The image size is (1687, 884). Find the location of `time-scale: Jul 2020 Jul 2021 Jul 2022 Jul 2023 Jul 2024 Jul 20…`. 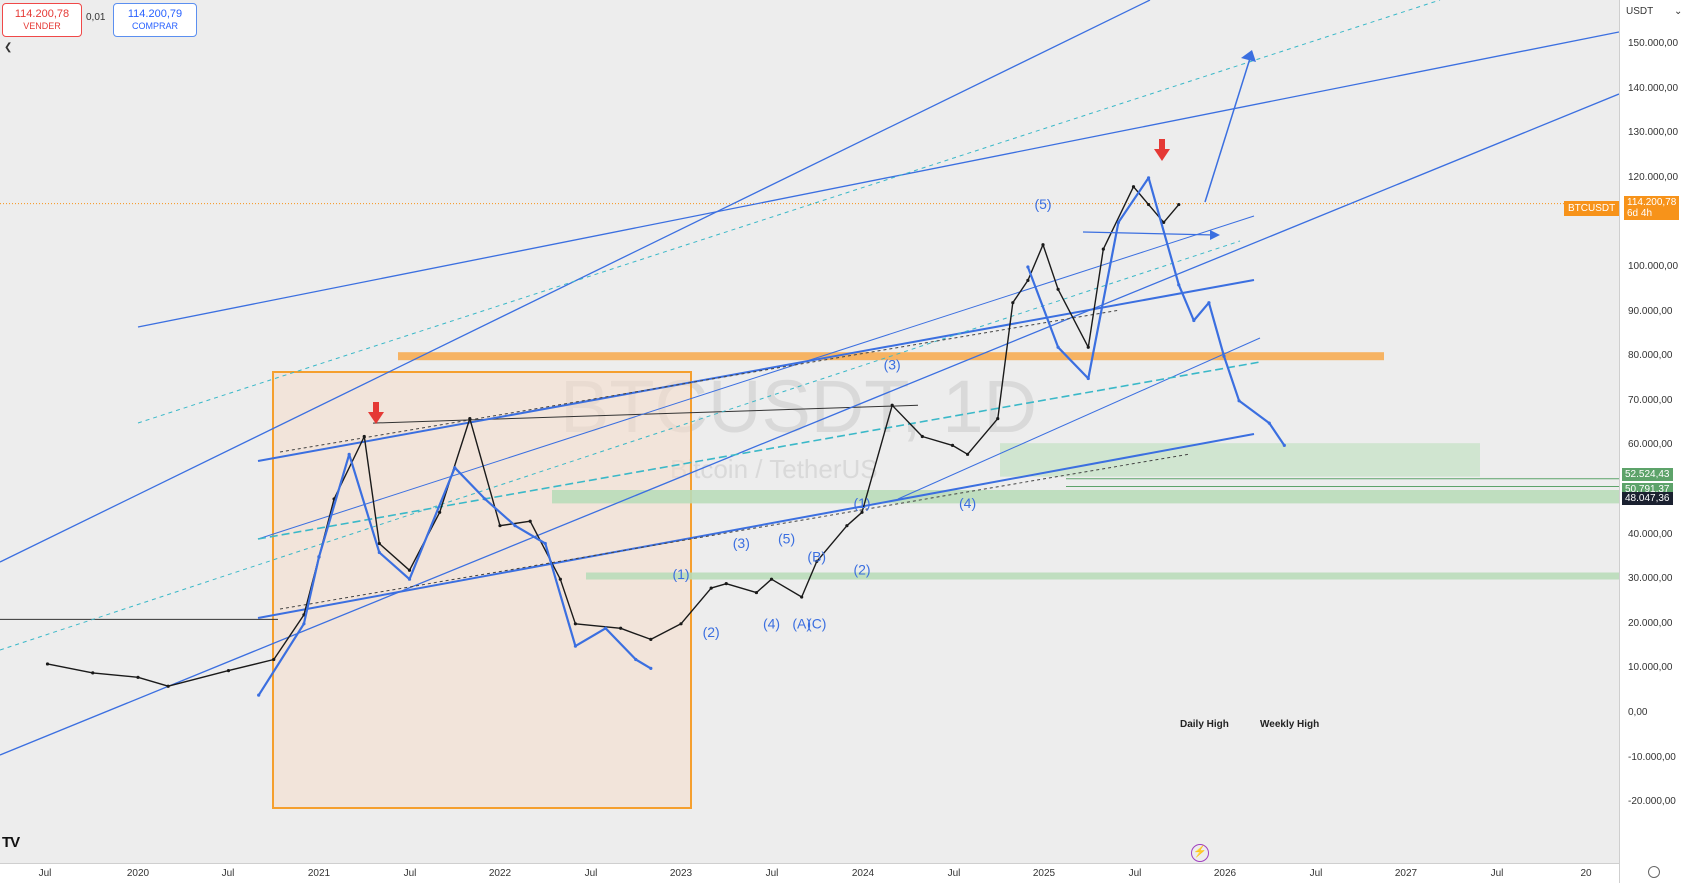

time-scale: Jul 2020 Jul 2021 Jul 2022 Jul 2023 Jul 2024 Jul 20… is located at coordinates (809, 873).